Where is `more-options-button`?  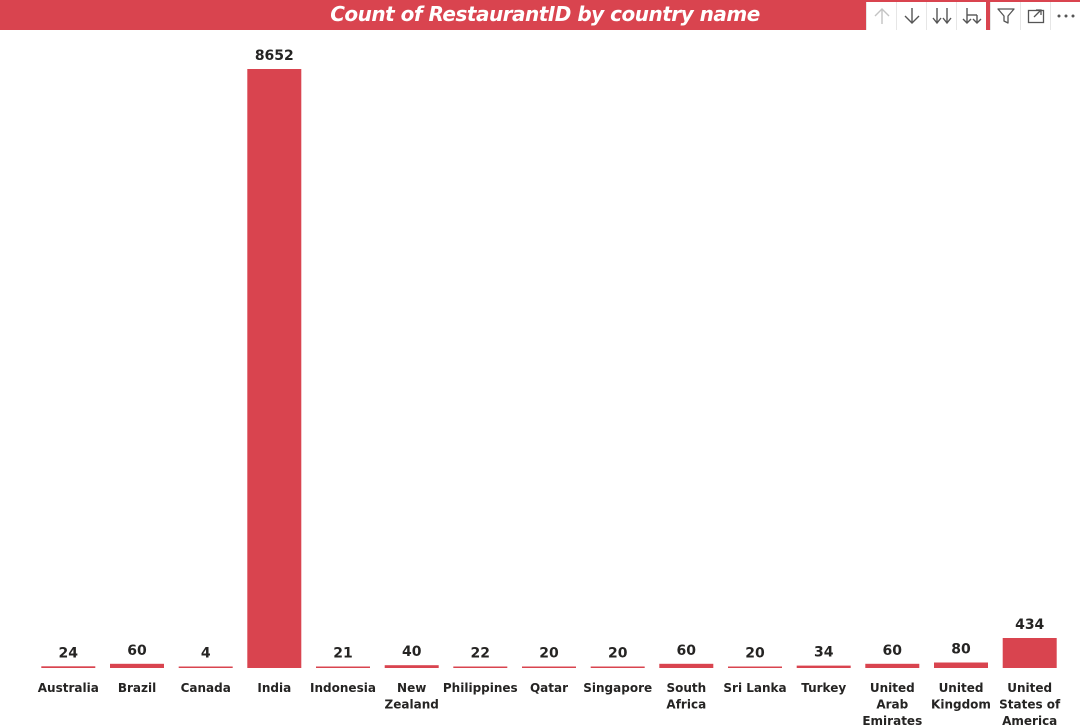
more-options-button is located at coordinates (1065, 16).